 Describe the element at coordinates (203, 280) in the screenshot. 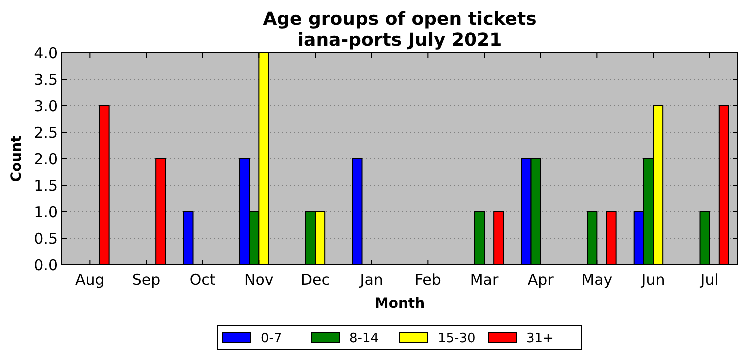

I see `x-tick-label: Oct` at that location.